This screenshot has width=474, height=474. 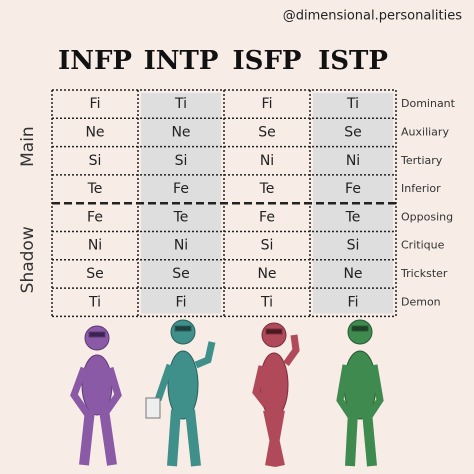 I want to click on group-label: Shadow, so click(x=28, y=259).